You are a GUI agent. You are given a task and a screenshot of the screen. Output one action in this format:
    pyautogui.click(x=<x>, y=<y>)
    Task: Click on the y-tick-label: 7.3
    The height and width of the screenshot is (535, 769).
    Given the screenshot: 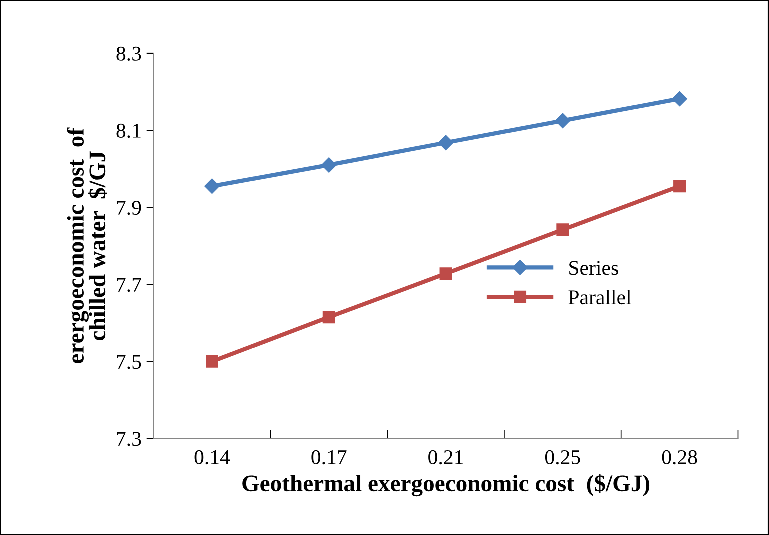 What is the action you would take?
    pyautogui.click(x=129, y=439)
    